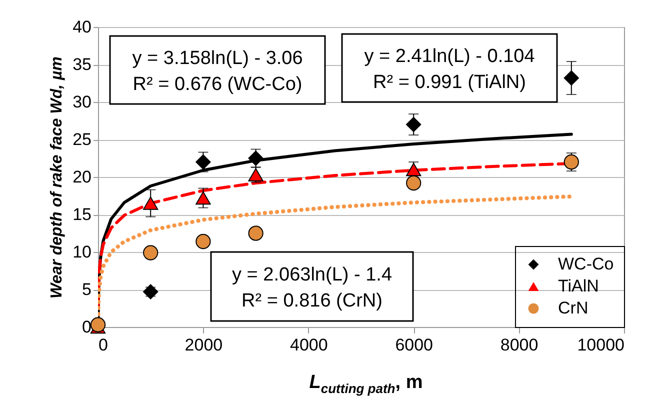 The width and height of the screenshot is (662, 404). What do you see at coordinates (312, 288) in the screenshot?
I see `annotation: y = 2.063ln(L) - 1.4 R² = 0.816 (CrN)` at bounding box center [312, 288].